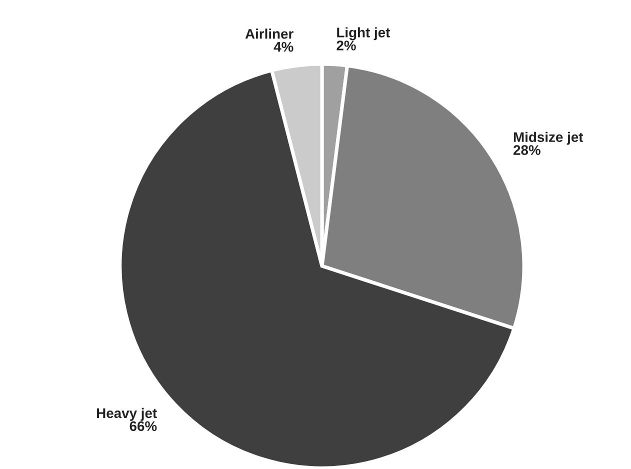 The height and width of the screenshot is (469, 631). Describe the element at coordinates (127, 414) in the screenshot. I see `slice-label: Heavy jet` at that location.